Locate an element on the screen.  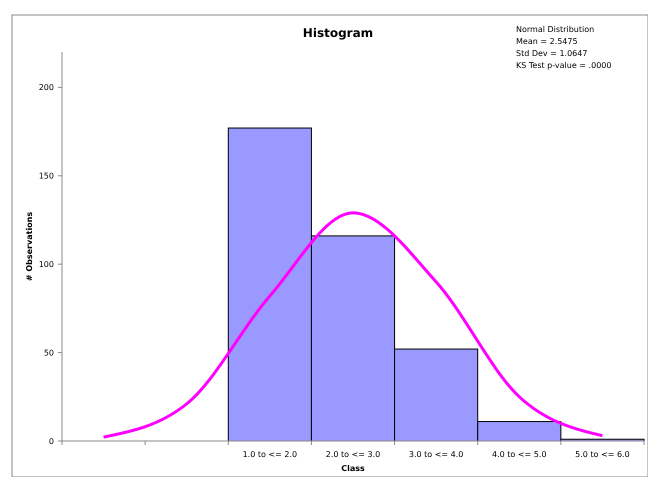
x-tick-label: 1.0 to <= 2.0 is located at coordinates (270, 454).